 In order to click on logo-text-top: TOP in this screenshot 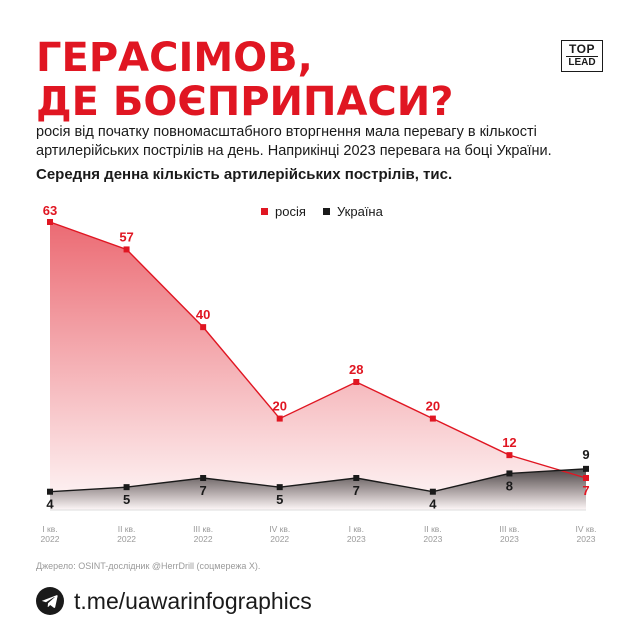, I will do `click(582, 49)`.